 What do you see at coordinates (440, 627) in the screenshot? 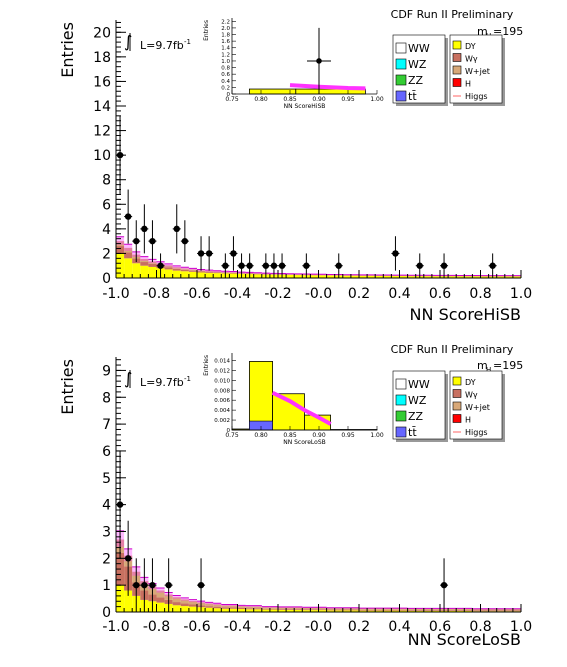
I see `x-tick-label: 0.6` at bounding box center [440, 627].